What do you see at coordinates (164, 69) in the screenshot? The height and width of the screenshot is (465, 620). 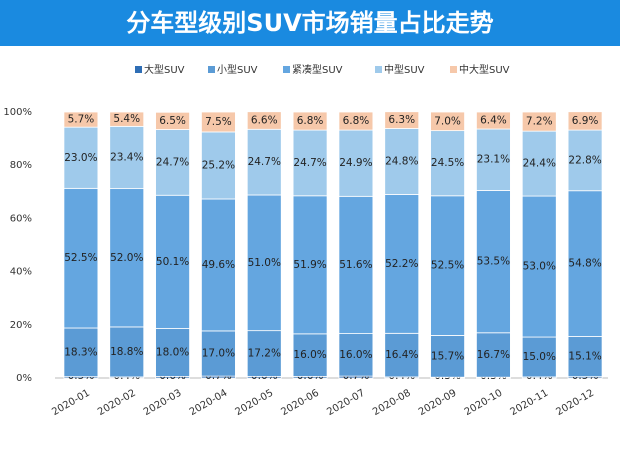 I see `legend-label: 大型SUV` at bounding box center [164, 69].